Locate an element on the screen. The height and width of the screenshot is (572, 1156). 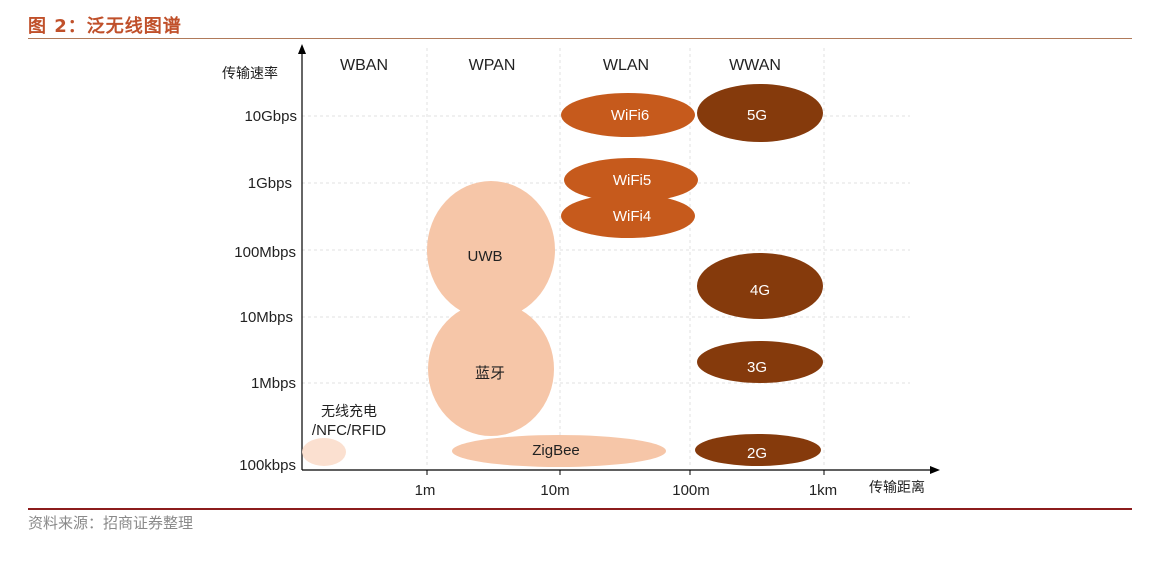
bubble-label-wifi5: WiFi5 is located at coordinates (632, 180).